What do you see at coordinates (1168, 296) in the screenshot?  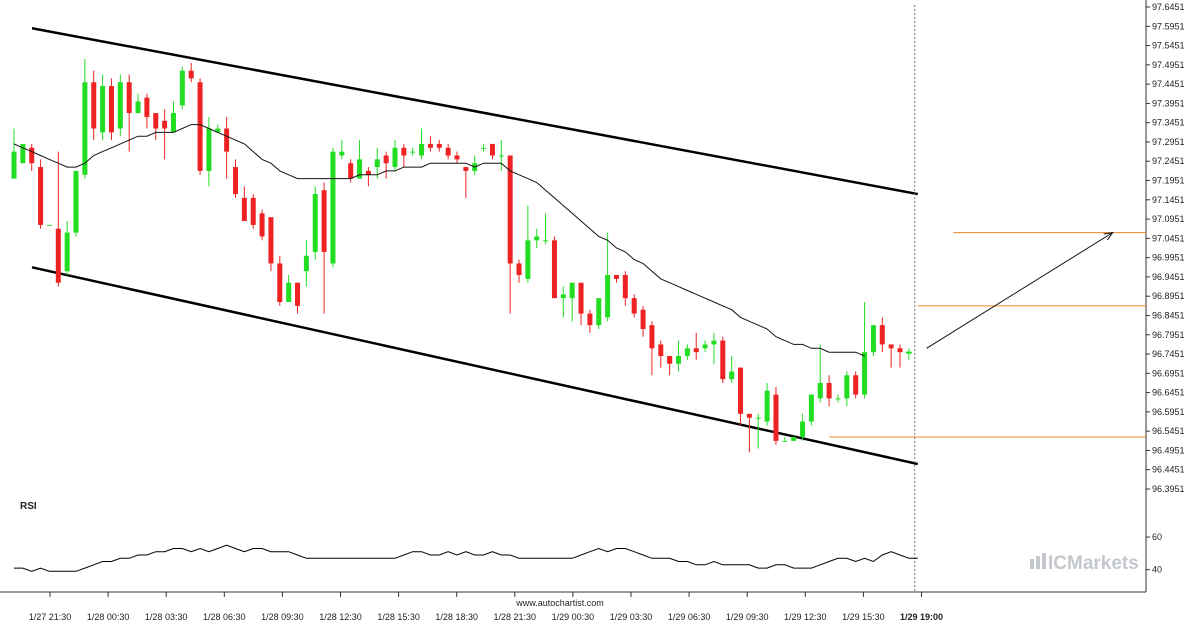 I see `price-tick-label: 96.8951` at bounding box center [1168, 296].